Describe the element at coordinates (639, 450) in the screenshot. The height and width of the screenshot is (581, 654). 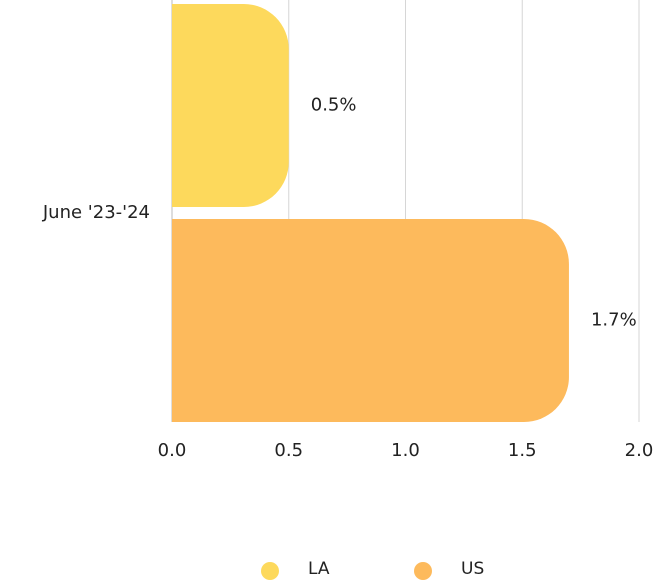
I see `x-tick-label: 2.0` at that location.